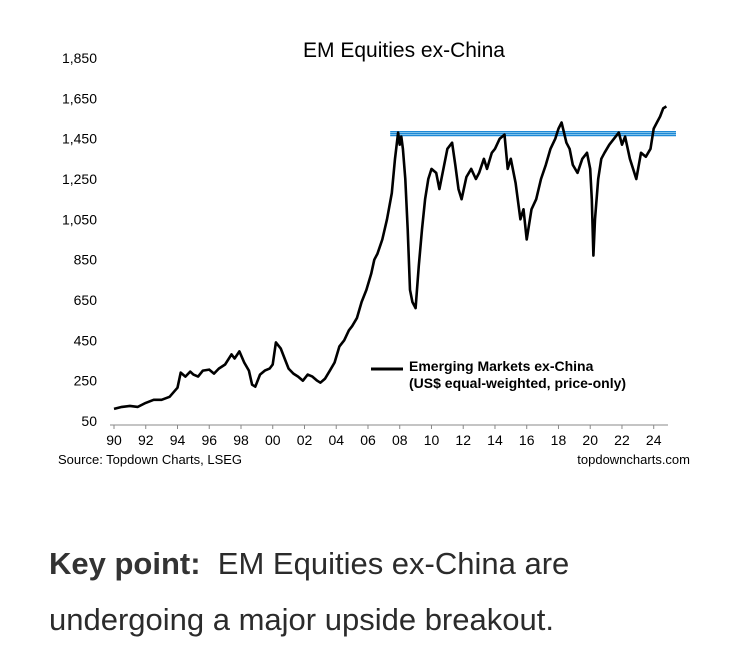 This screenshot has width=750, height=648. I want to click on x-tick-label: 92, so click(146, 440).